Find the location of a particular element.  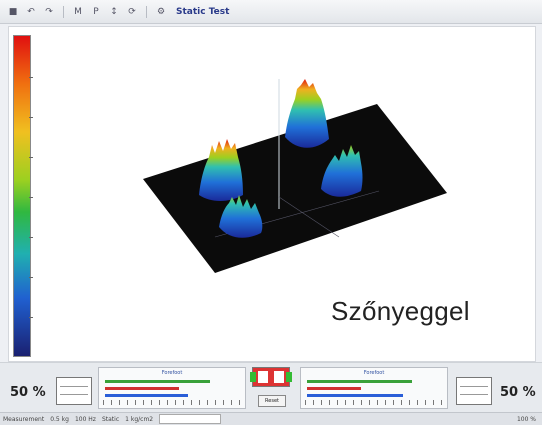

left-distribution-gauge: Forefoot is located at coordinates (172, 388).